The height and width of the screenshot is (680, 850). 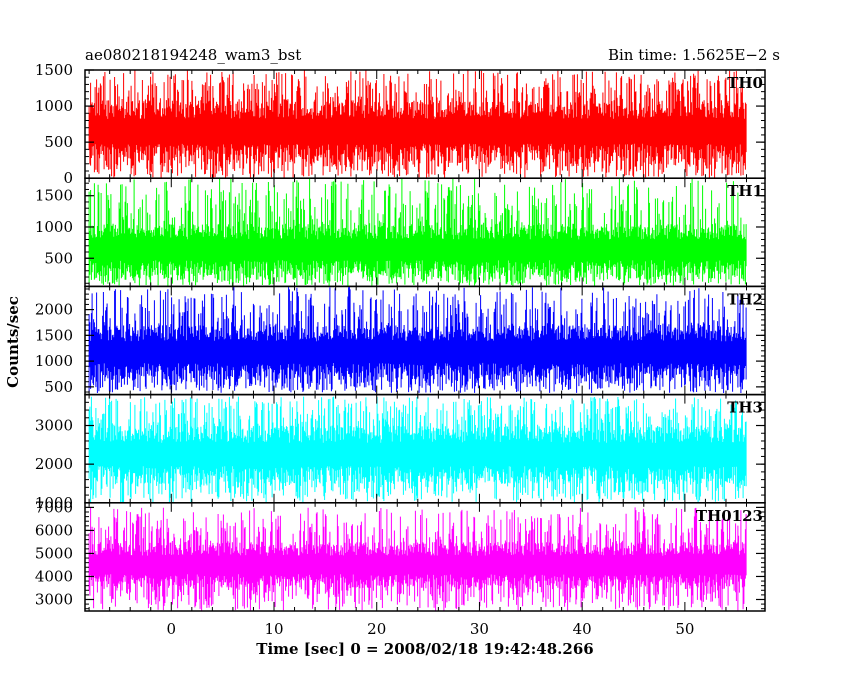 What do you see at coordinates (745, 191) in the screenshot?
I see `panel-label: TH1` at bounding box center [745, 191].